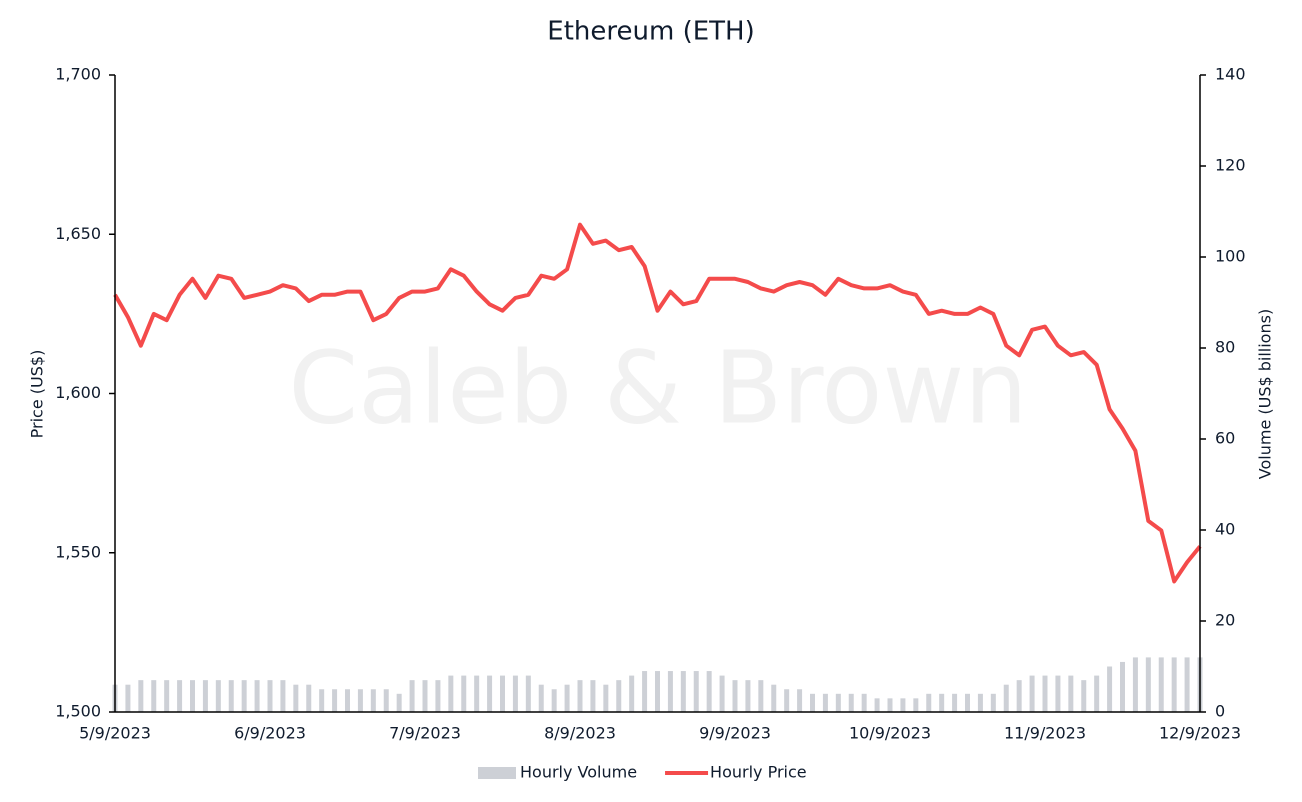 This screenshot has width=1302, height=802. What do you see at coordinates (270, 733) in the screenshot?
I see `x-tick-label: 6/9/2023` at bounding box center [270, 733].